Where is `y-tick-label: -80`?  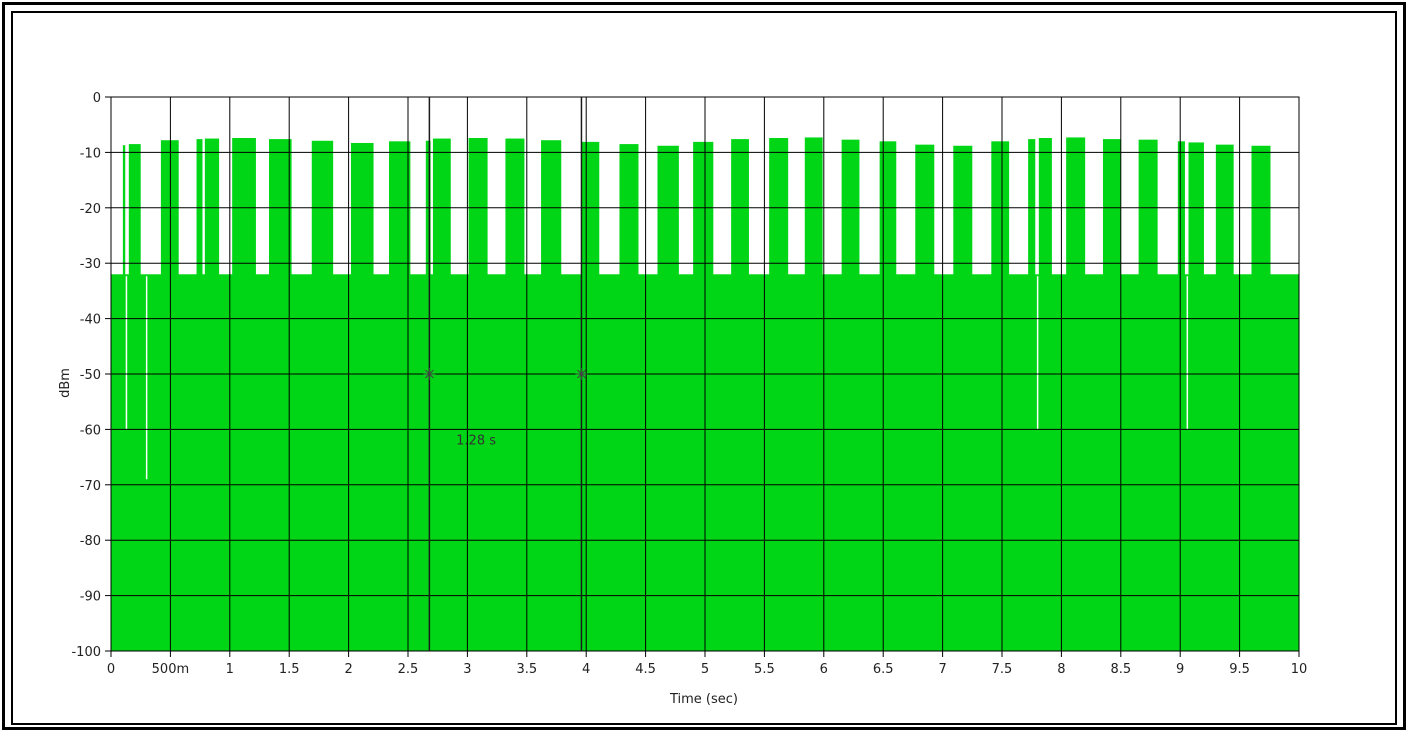 y-tick-label: -80 is located at coordinates (90, 541).